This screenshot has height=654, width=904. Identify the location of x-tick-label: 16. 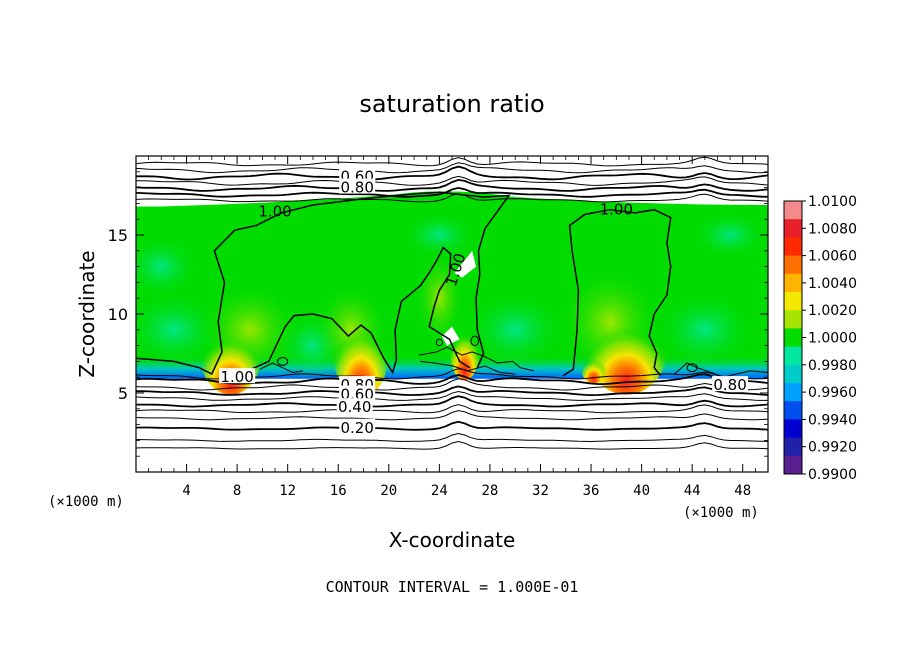
(338, 491).